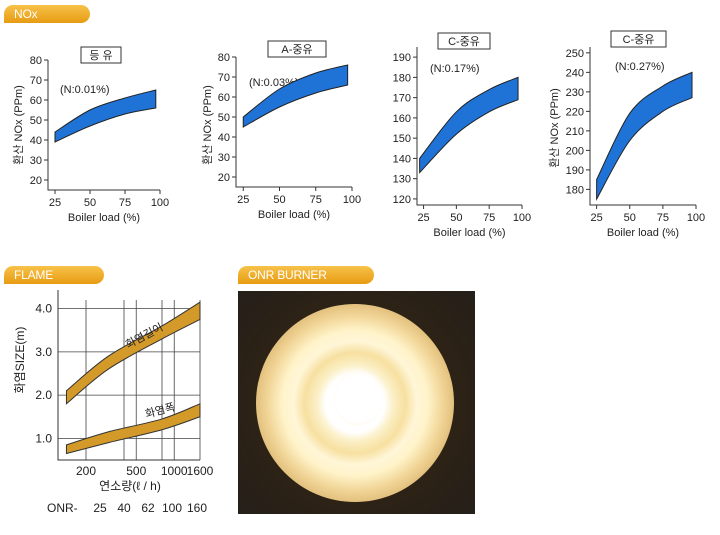  What do you see at coordinates (402, 119) in the screenshot?
I see `y-tick-label: 160` at bounding box center [402, 119].